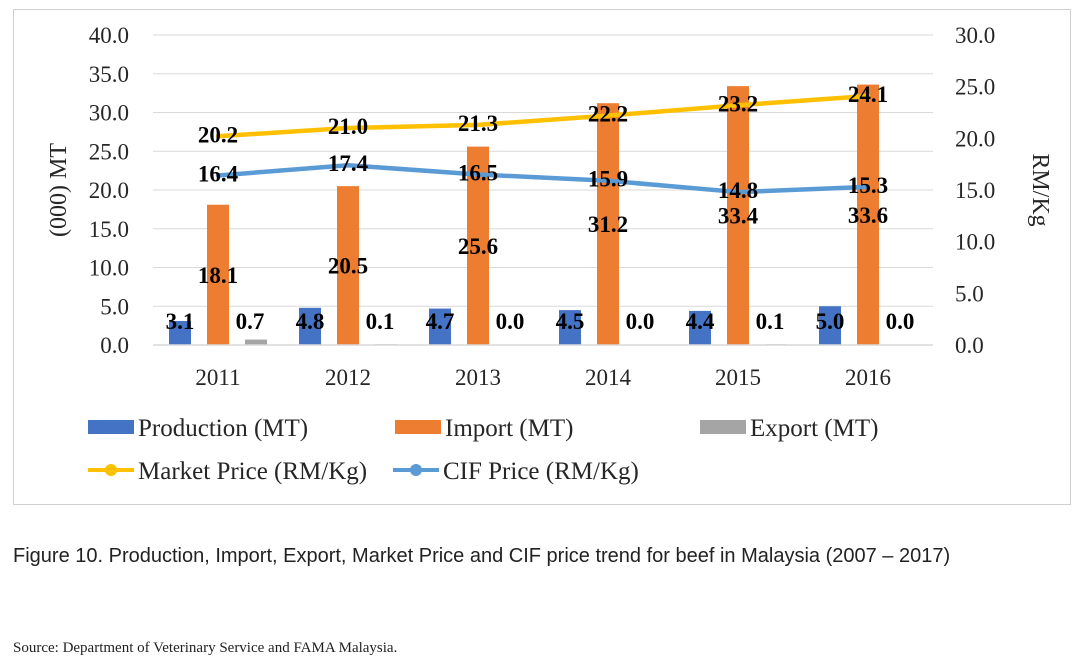 Image resolution: width=1087 pixels, height=663 pixels. Describe the element at coordinates (975, 87) in the screenshot. I see `y-right-tick-label: 25.0` at that location.